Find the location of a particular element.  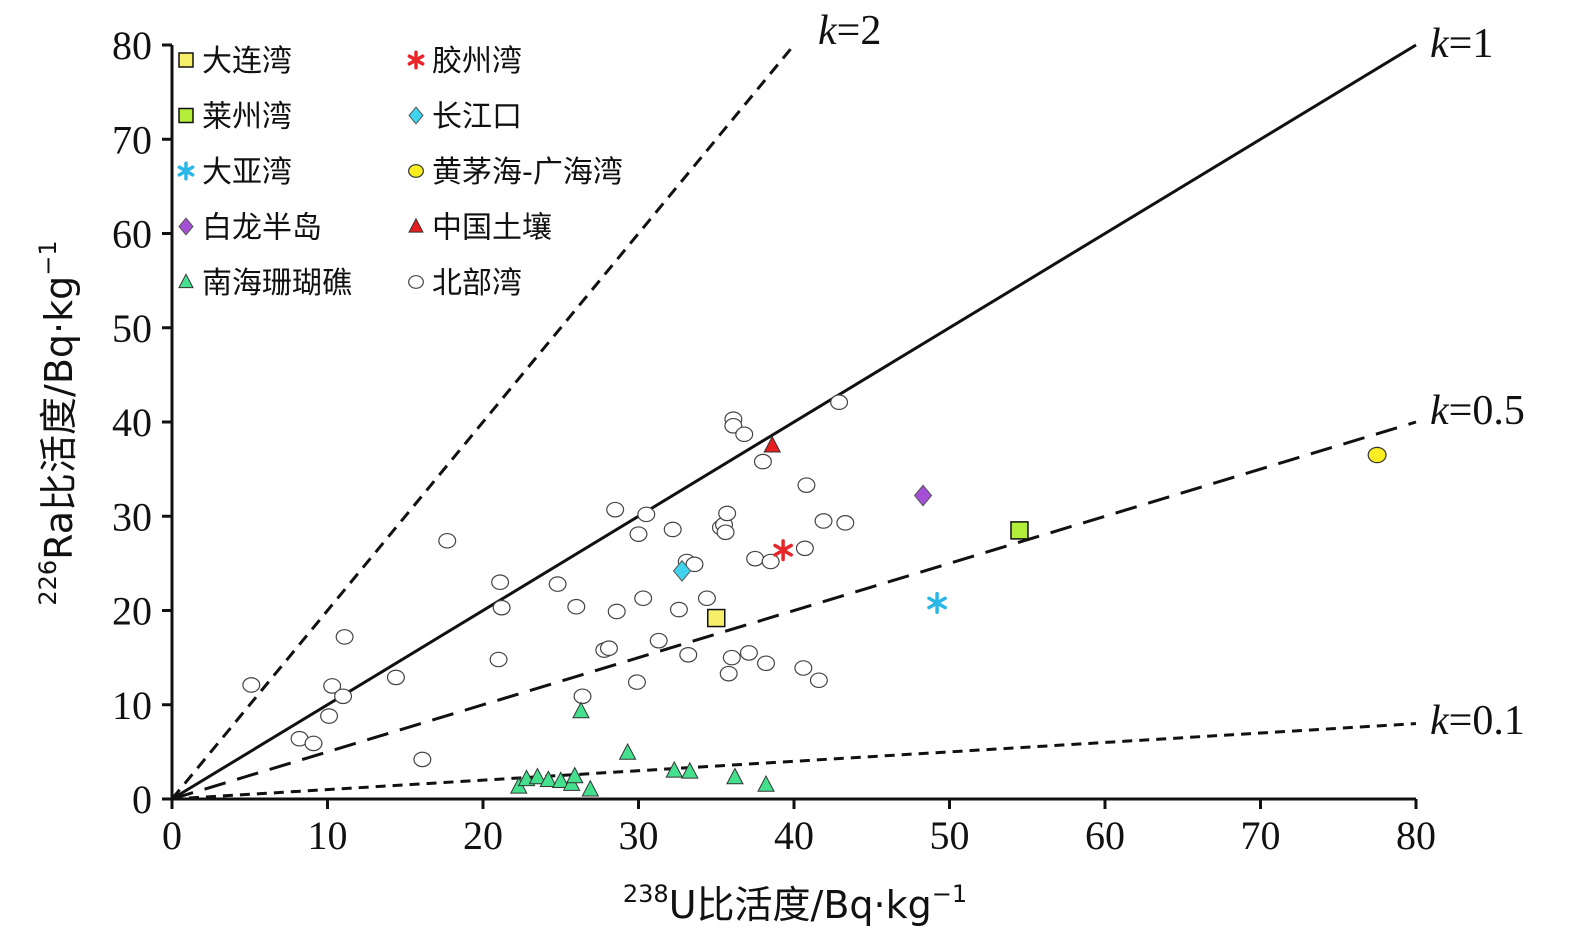

x-tick-label: 10 is located at coordinates (328, 835).